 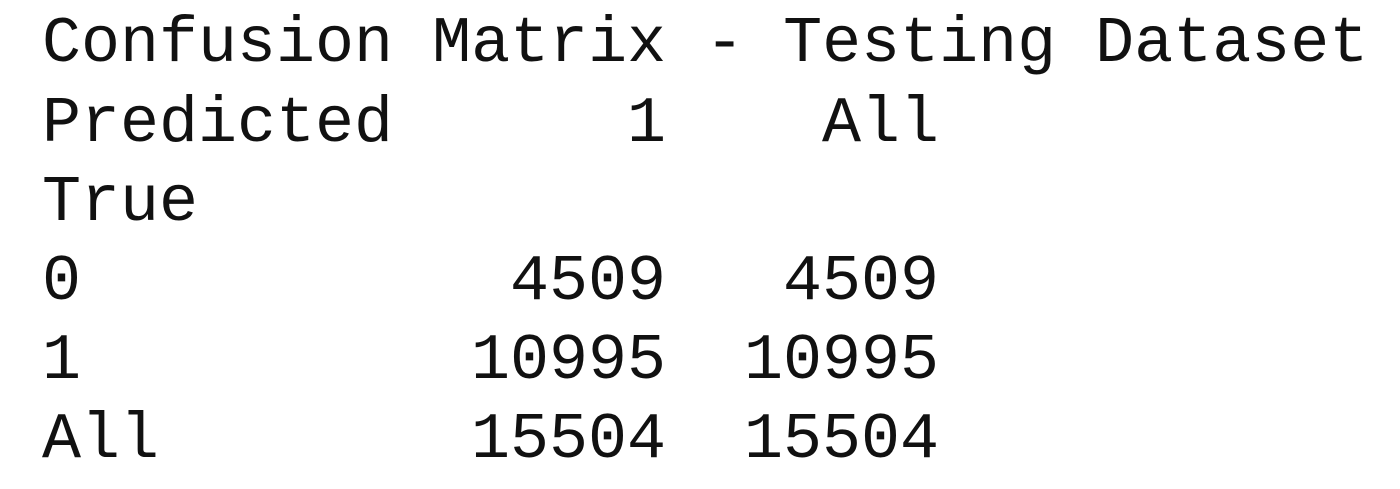 I want to click on title: Confusion Matrix - Testing Dataset, so click(x=705, y=44).